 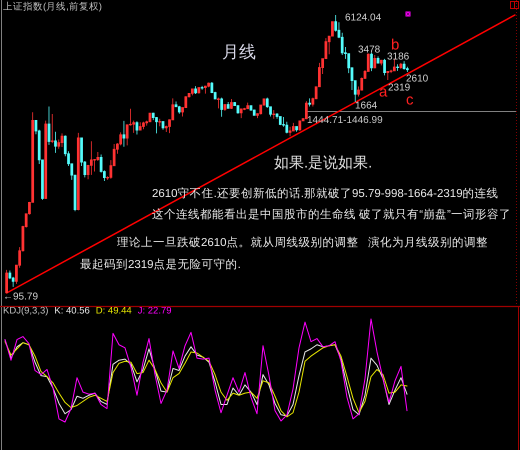 I want to click on annotation: 3478, so click(x=369, y=50).